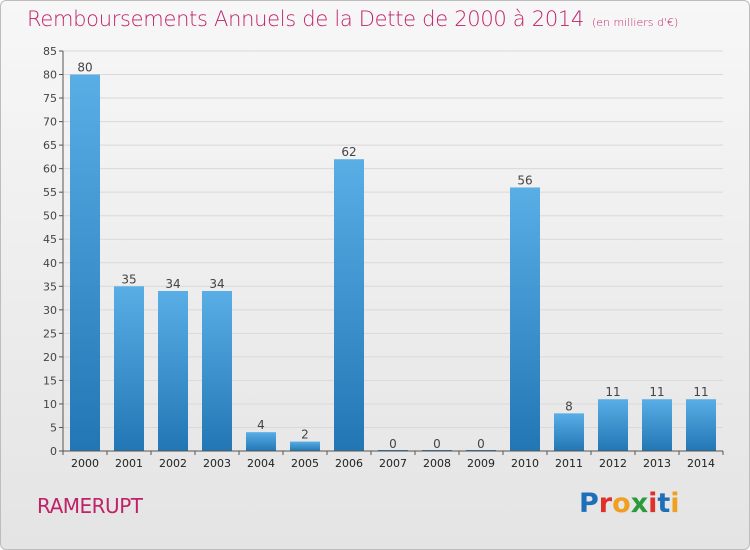  What do you see at coordinates (305, 463) in the screenshot?
I see `x-tick-label-2005: 2005` at bounding box center [305, 463].